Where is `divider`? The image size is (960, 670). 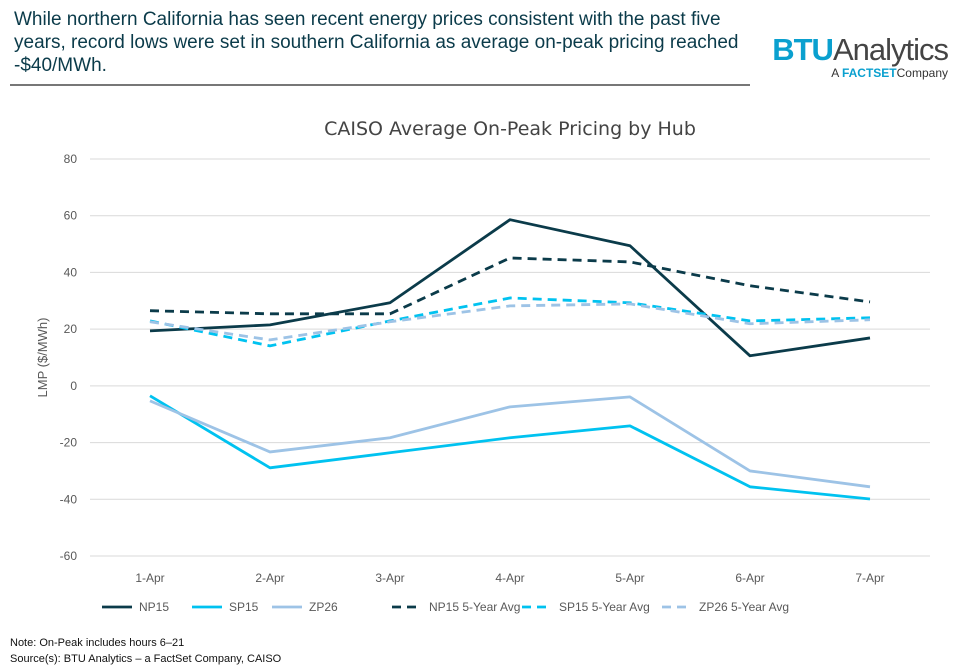
divider is located at coordinates (380, 85).